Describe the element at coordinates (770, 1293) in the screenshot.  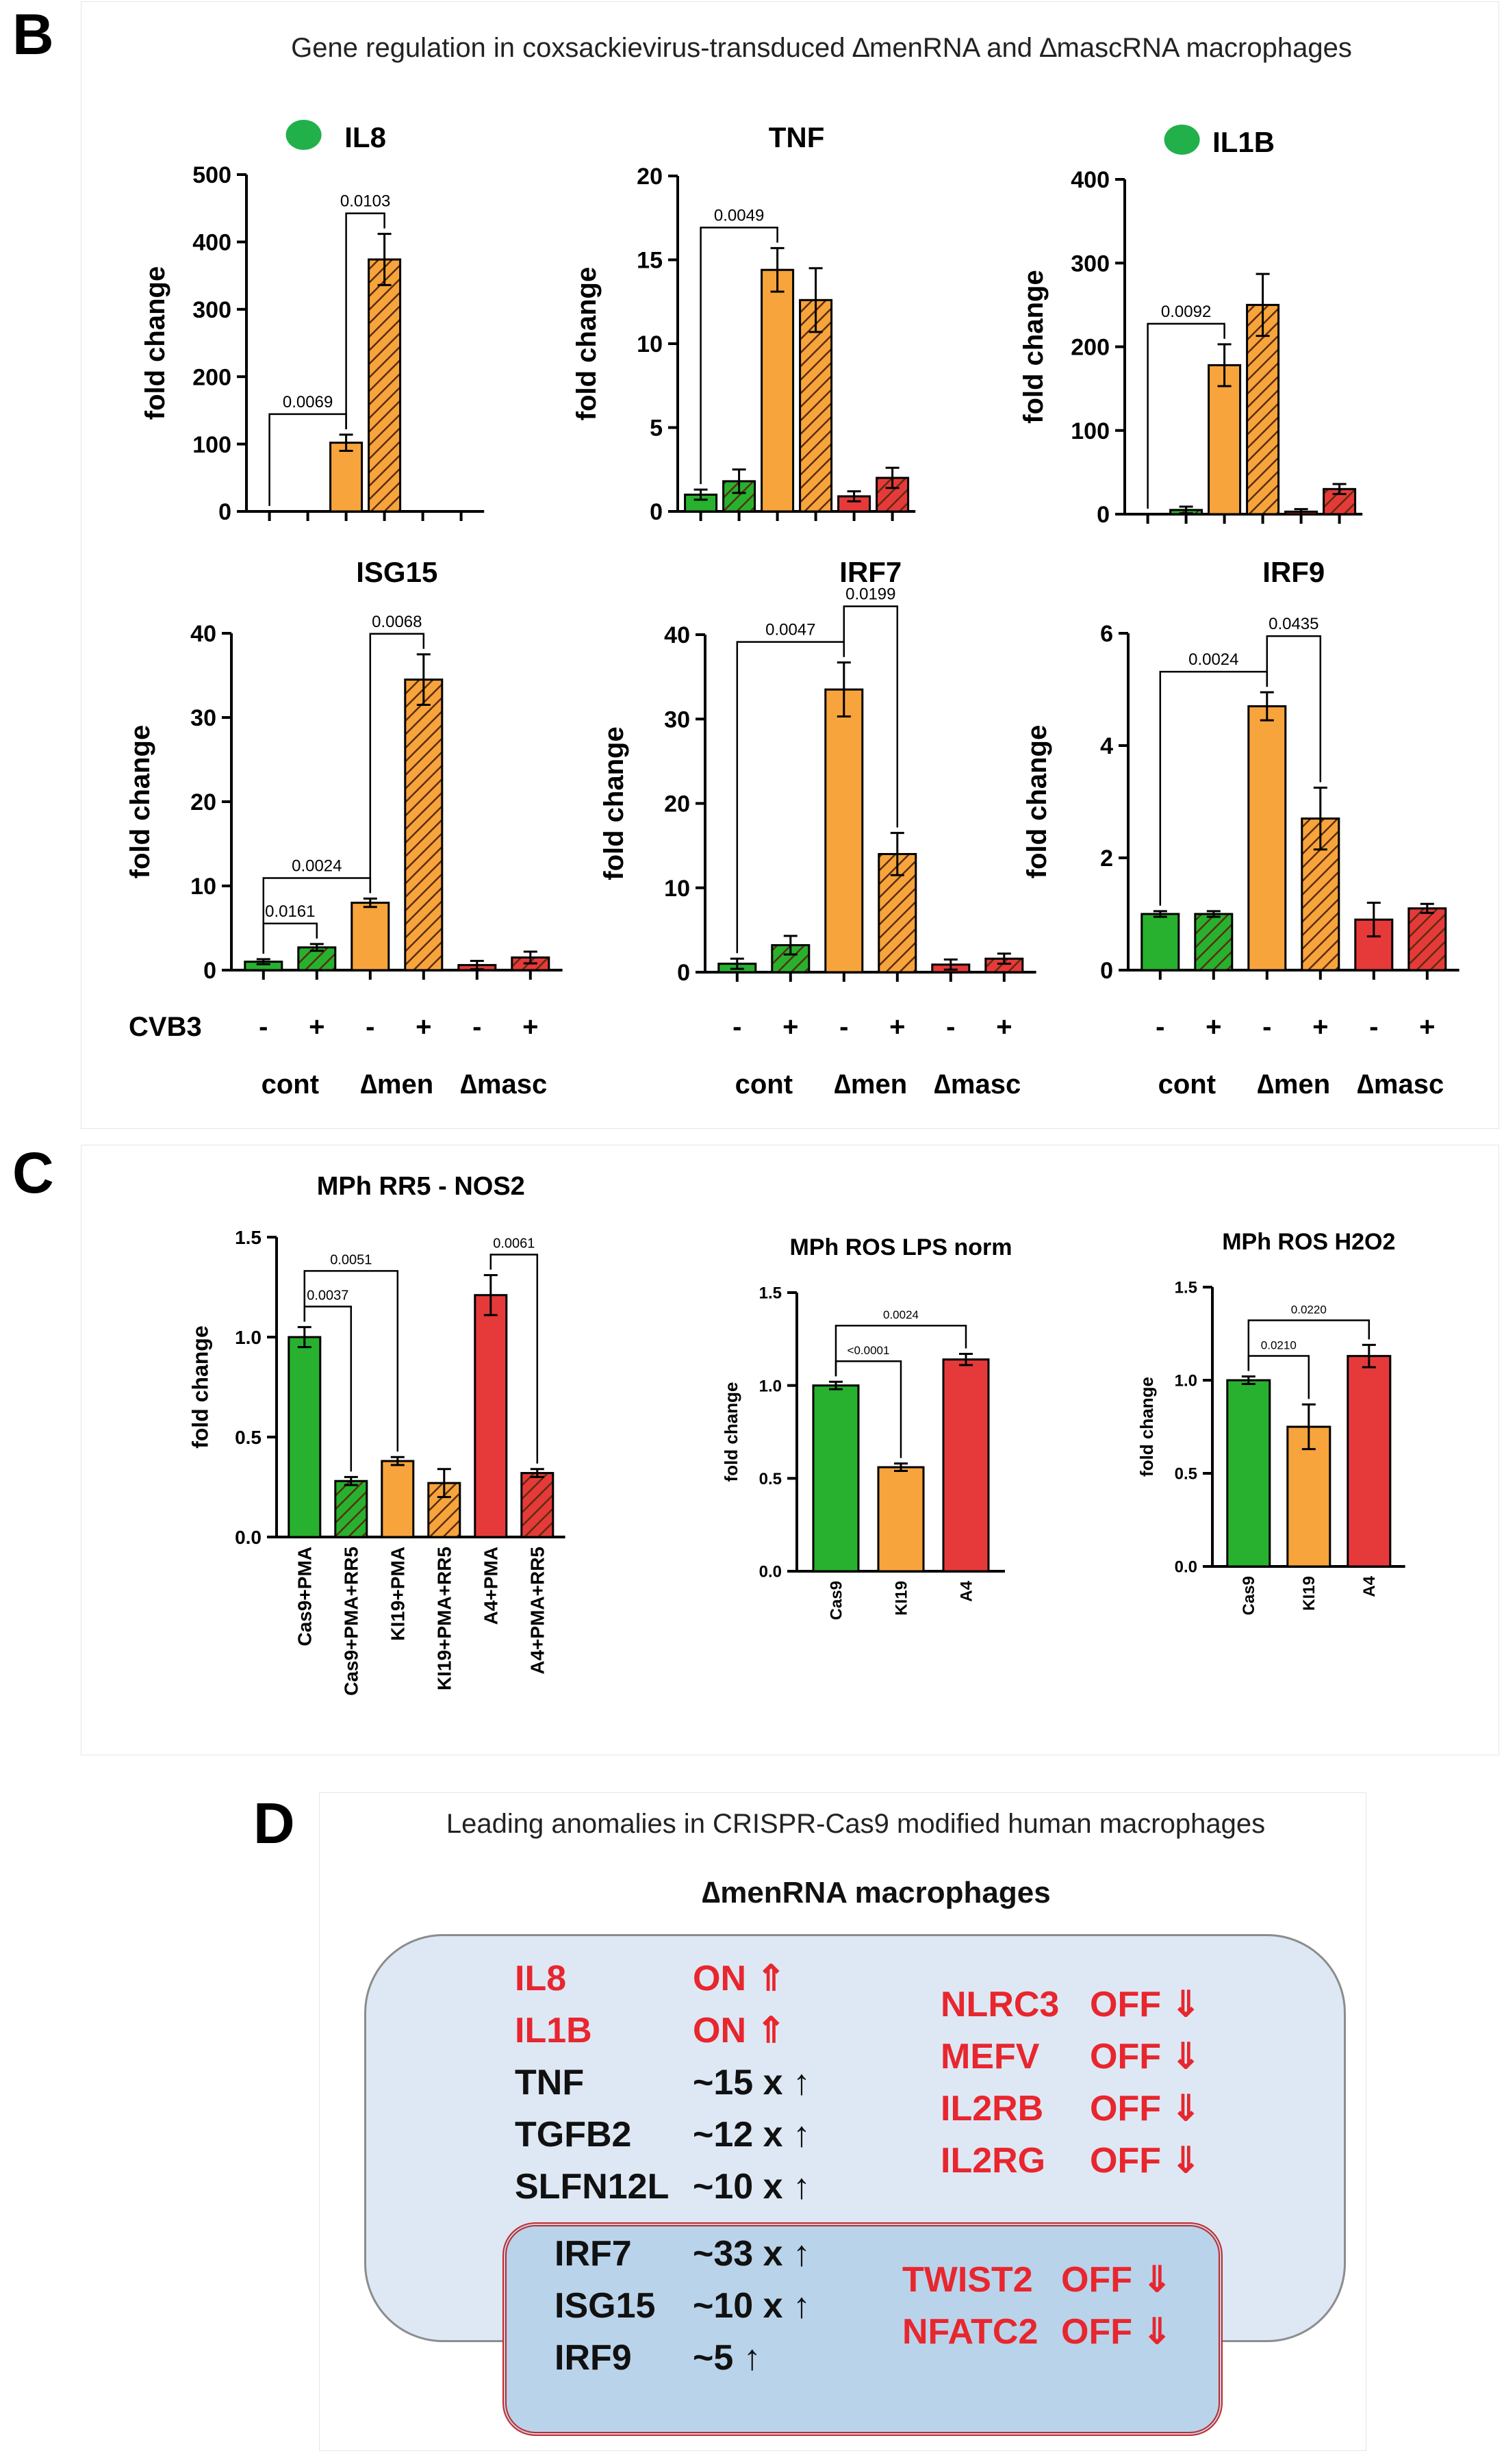
I see `y-tick-label: 1.5` at that location.